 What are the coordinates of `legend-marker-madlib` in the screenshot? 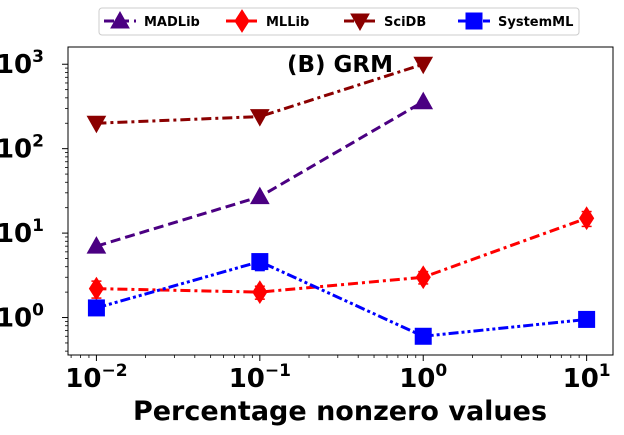 It's located at (120, 19).